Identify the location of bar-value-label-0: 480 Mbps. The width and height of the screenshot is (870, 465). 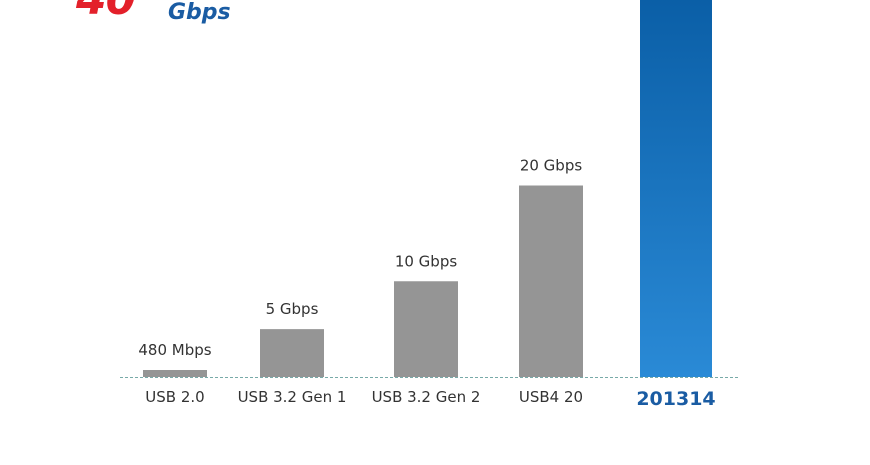
(174, 350).